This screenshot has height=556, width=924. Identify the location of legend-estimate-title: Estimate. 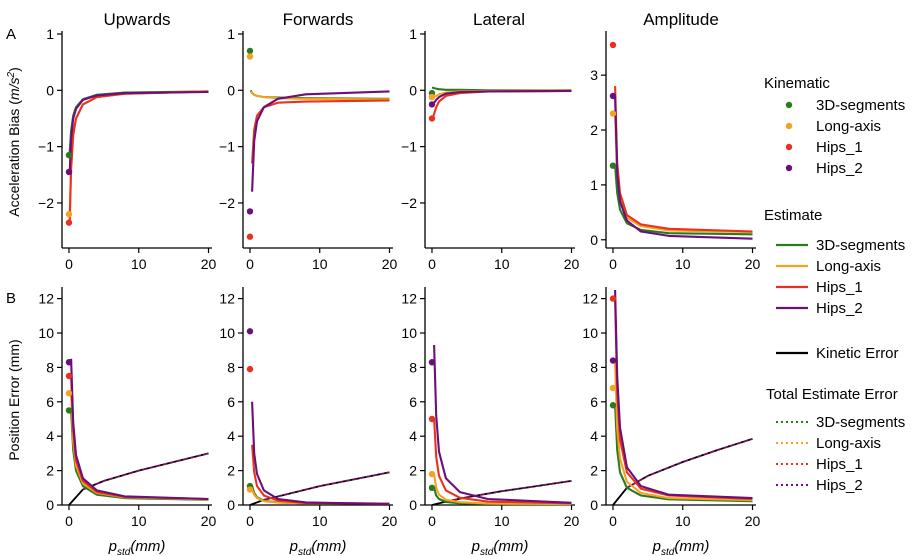
(793, 215).